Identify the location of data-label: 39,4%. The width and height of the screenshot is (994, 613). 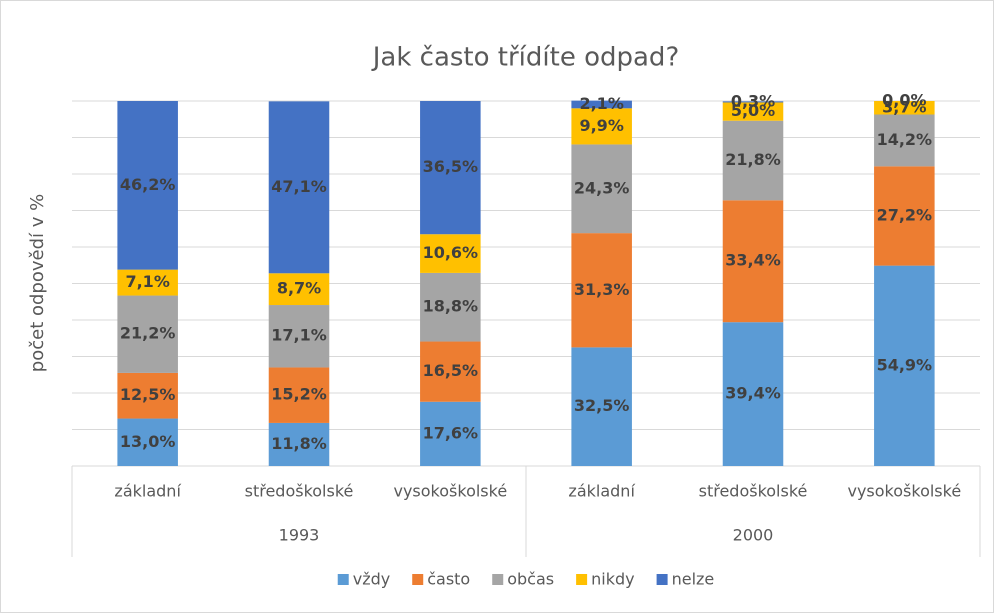
(753, 393).